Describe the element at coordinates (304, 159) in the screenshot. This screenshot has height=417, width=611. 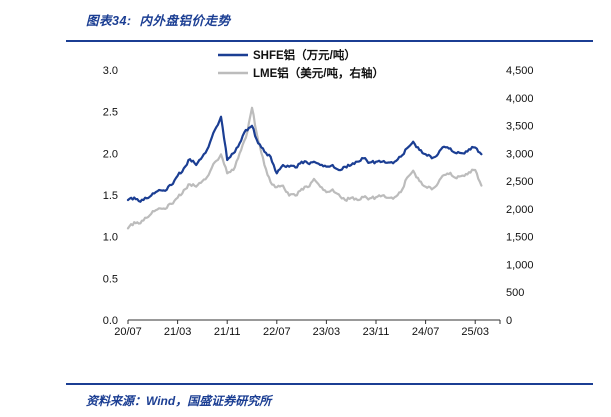
I see `series-line-shfe` at that location.